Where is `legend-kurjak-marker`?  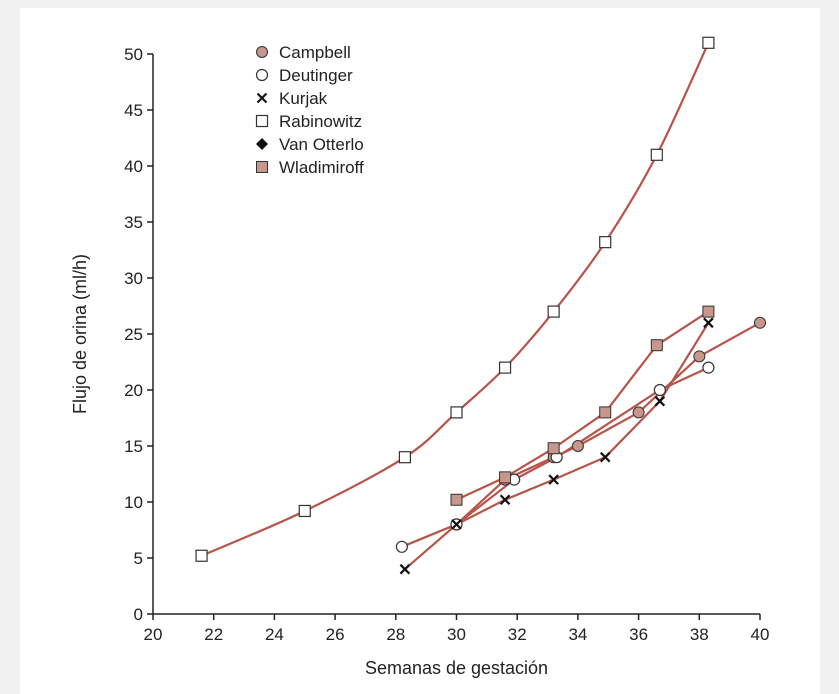 legend-kurjak-marker is located at coordinates (262, 98).